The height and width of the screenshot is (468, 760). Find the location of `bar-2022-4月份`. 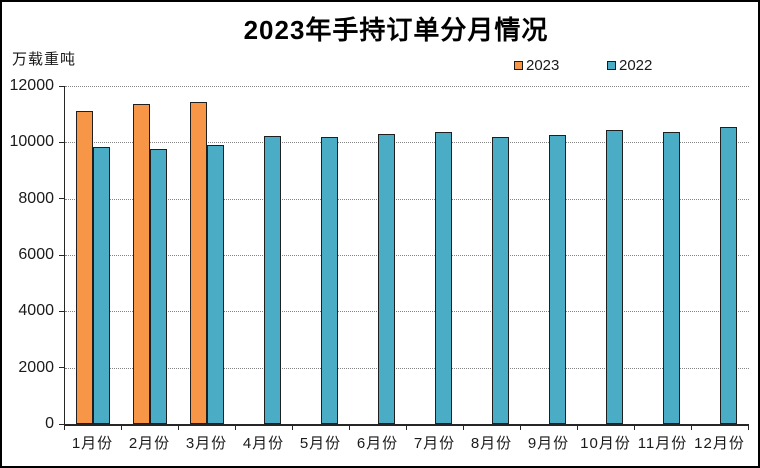

bar-2022-4月份 is located at coordinates (272, 280).